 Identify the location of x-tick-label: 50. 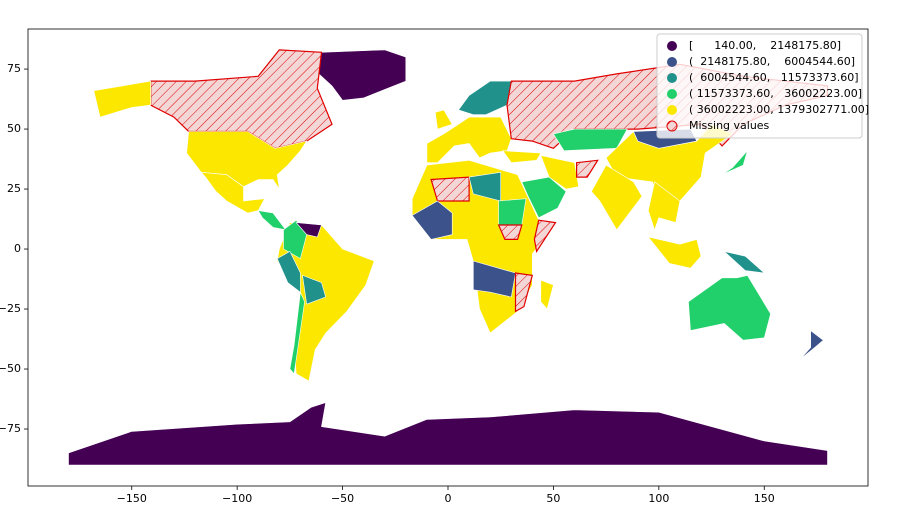
(553, 498).